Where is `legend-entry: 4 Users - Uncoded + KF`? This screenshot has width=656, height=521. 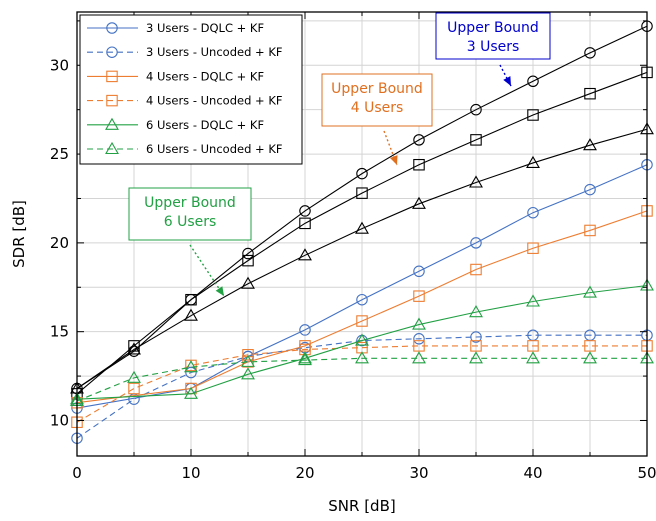
legend-entry: 4 Users - Uncoded + KF is located at coordinates (214, 101).